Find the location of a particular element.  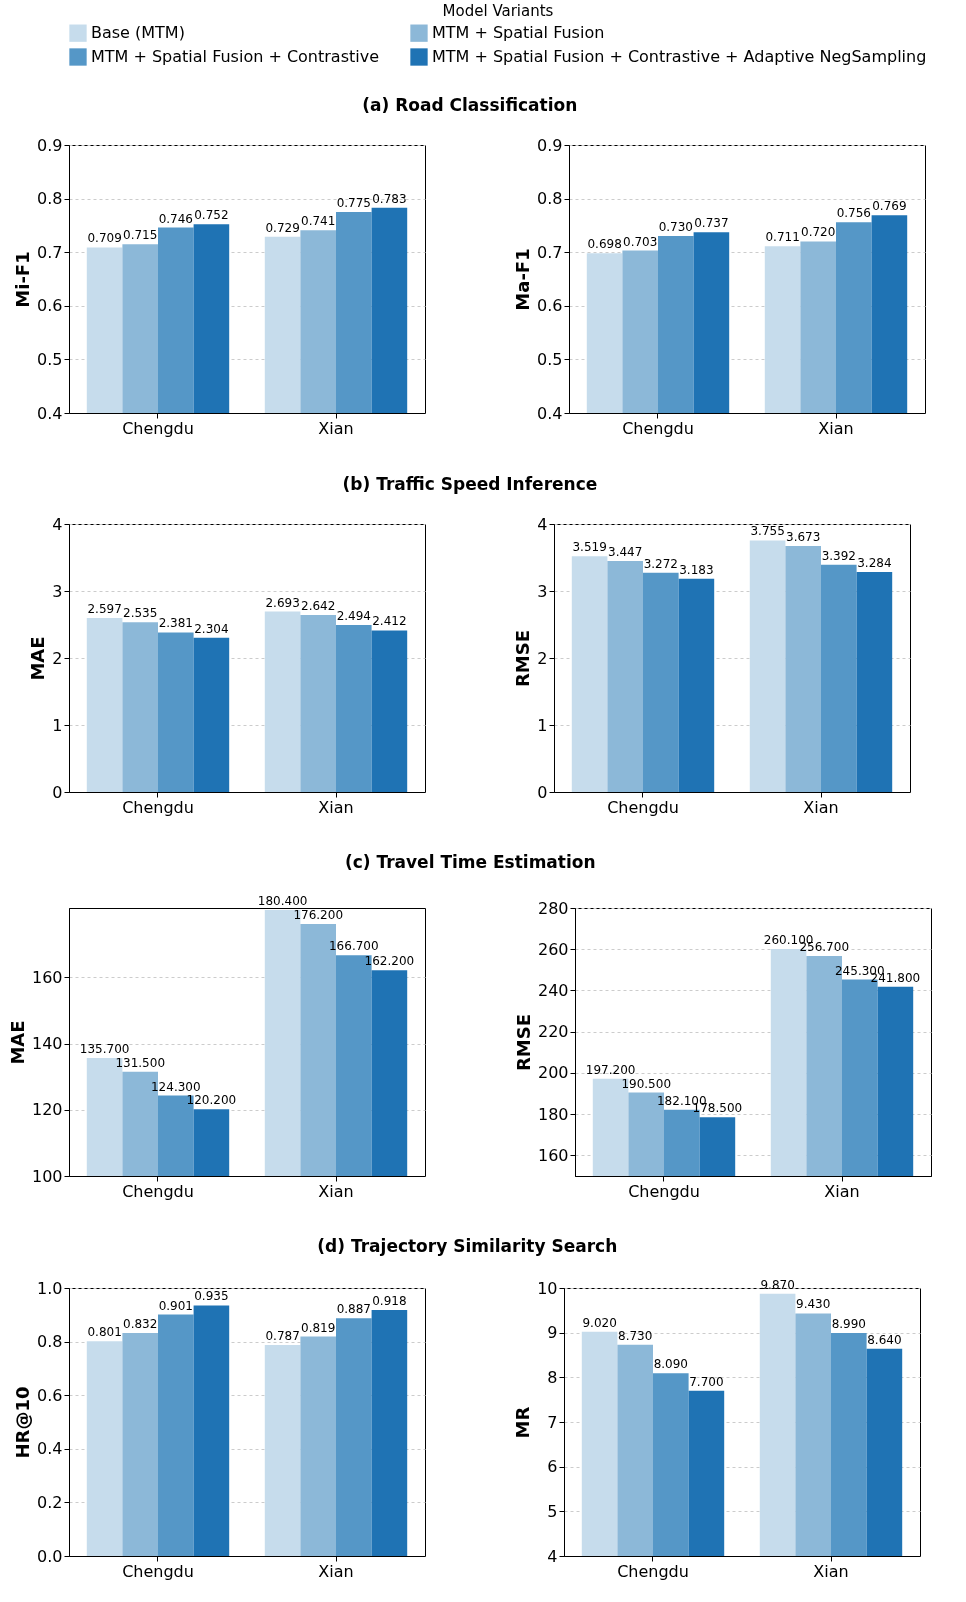

y-tick-label: 0.6 is located at coordinates (550, 306).